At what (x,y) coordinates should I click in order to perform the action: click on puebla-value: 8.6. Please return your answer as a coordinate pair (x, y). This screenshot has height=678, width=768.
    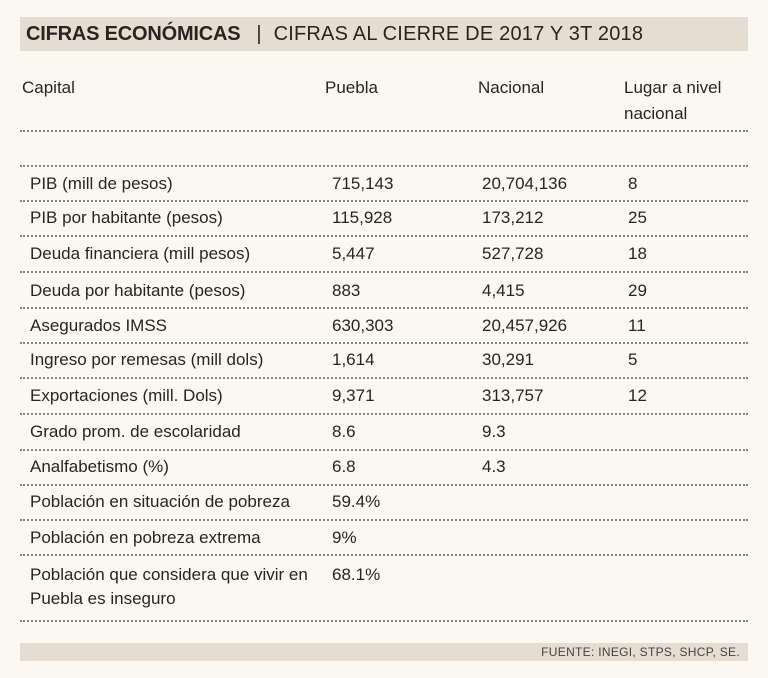
    Looking at the image, I should click on (344, 431).